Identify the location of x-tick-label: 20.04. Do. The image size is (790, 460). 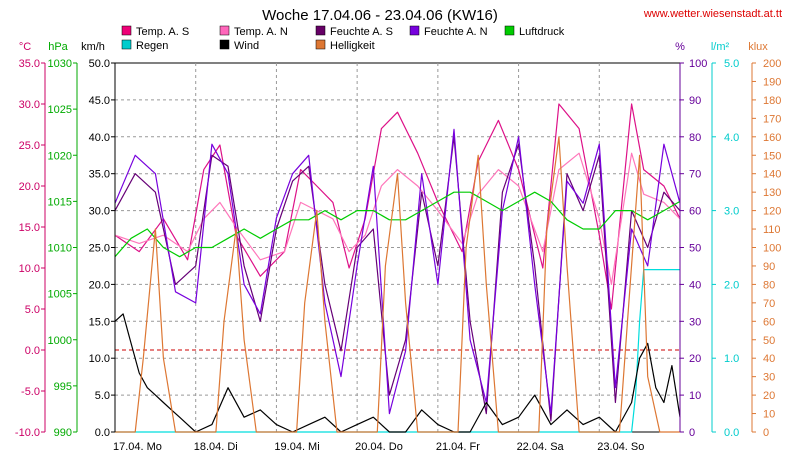
(379, 447).